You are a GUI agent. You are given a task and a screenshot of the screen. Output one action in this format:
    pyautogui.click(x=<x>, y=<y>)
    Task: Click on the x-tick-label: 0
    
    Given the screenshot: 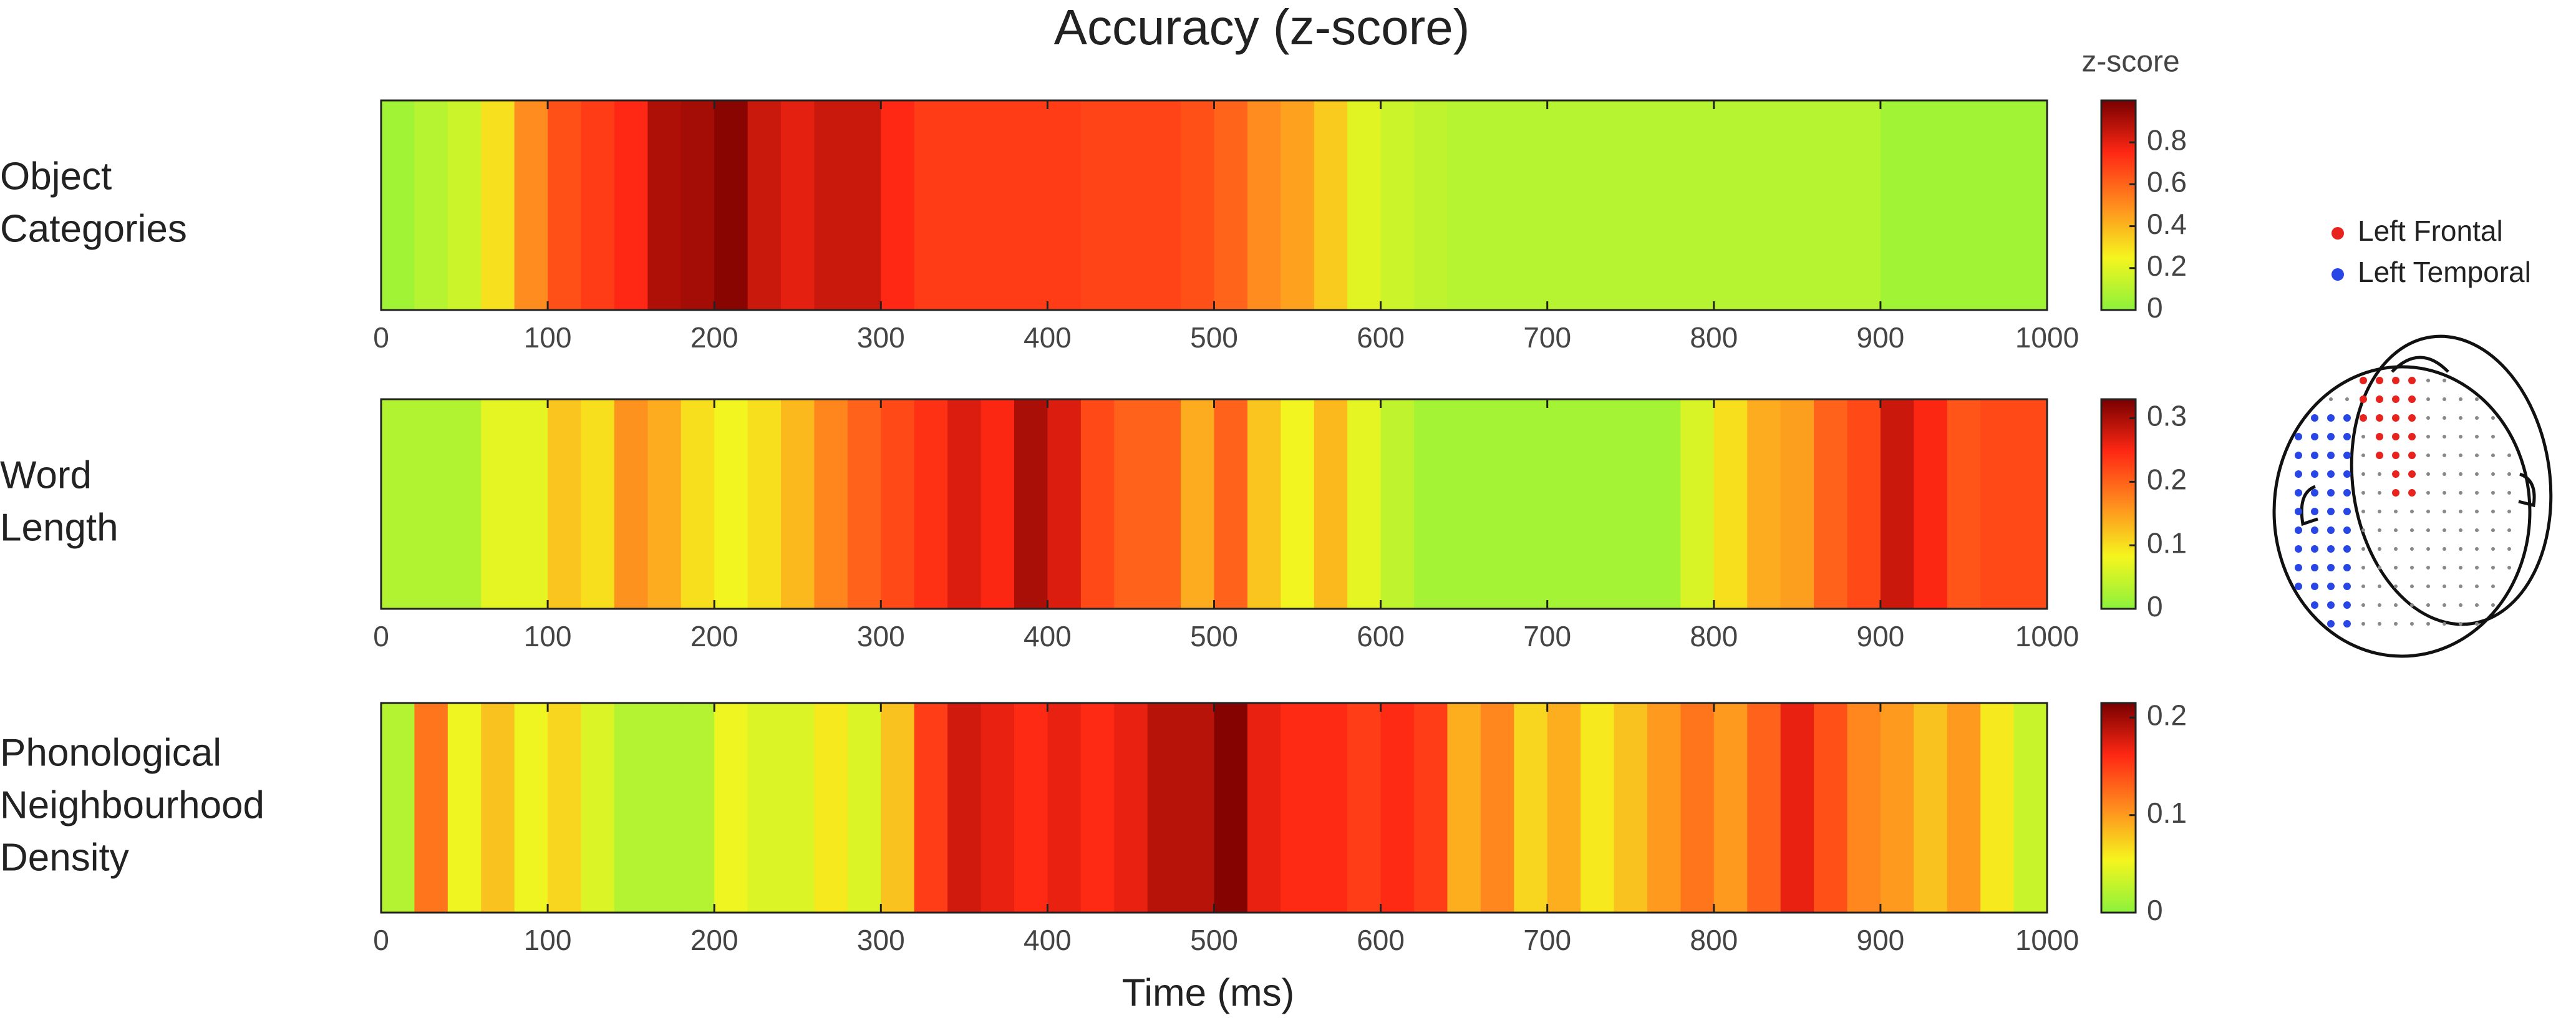 What is the action you would take?
    pyautogui.click(x=381, y=636)
    